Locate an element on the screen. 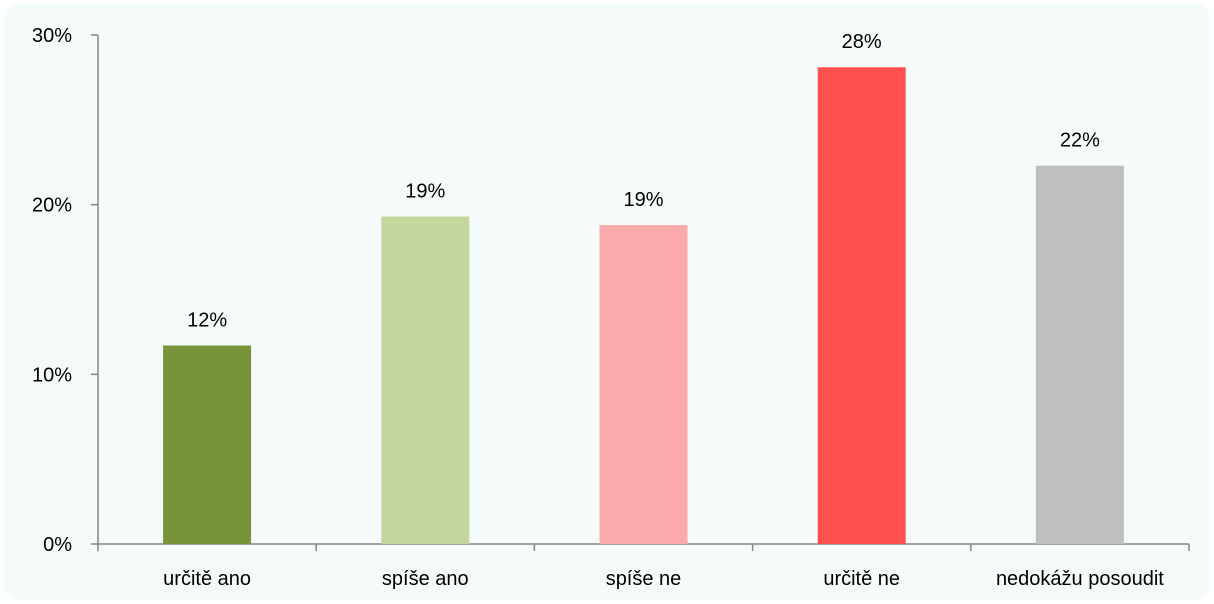 This screenshot has height=604, width=1214. y-tick-label: 10% is located at coordinates (52, 375).